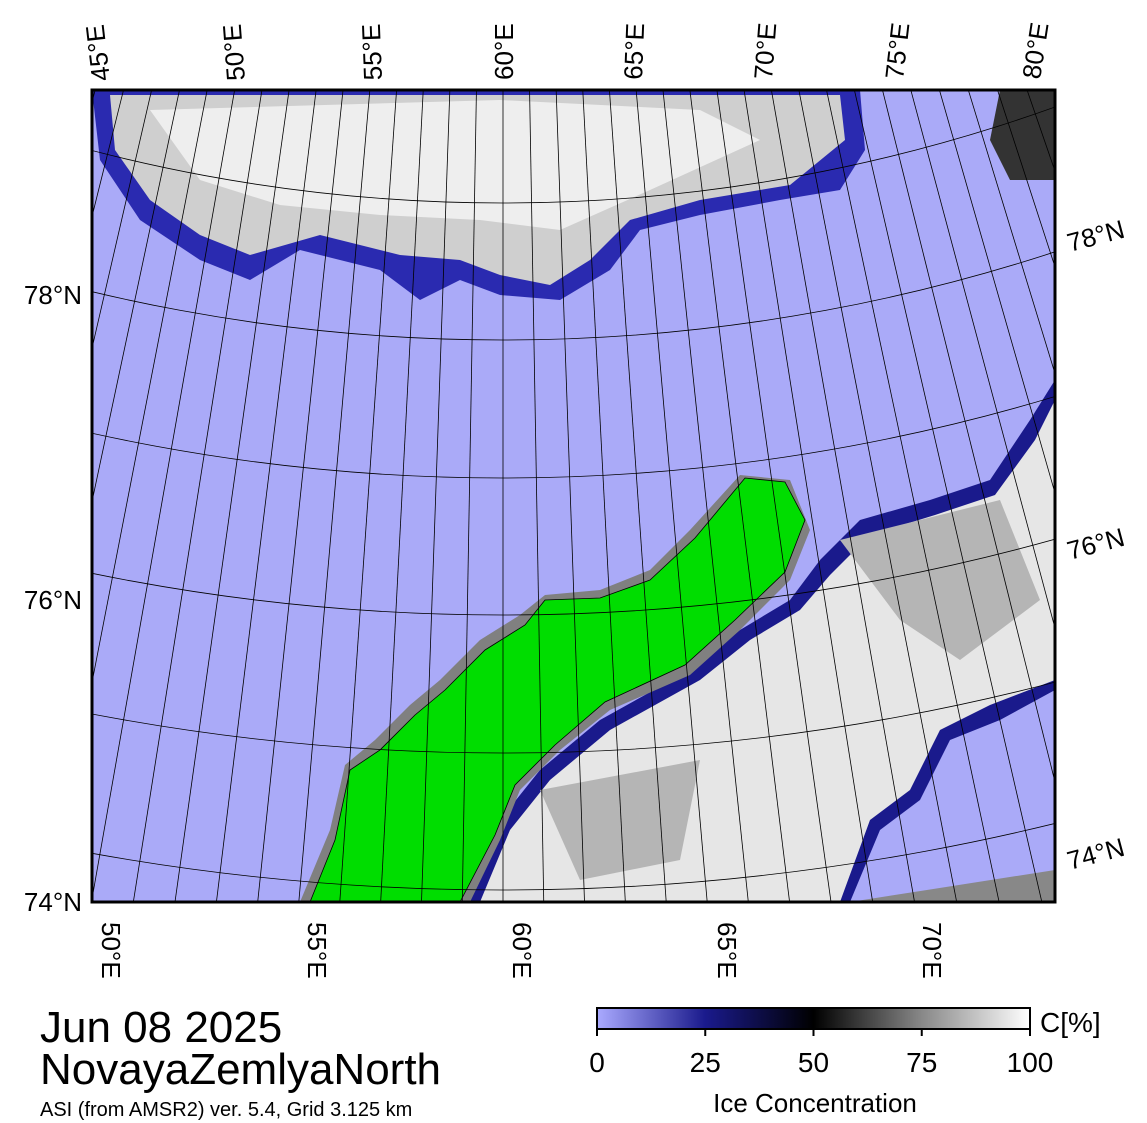  What do you see at coordinates (952, 886) in the screenshot?
I see `no-data` at bounding box center [952, 886].